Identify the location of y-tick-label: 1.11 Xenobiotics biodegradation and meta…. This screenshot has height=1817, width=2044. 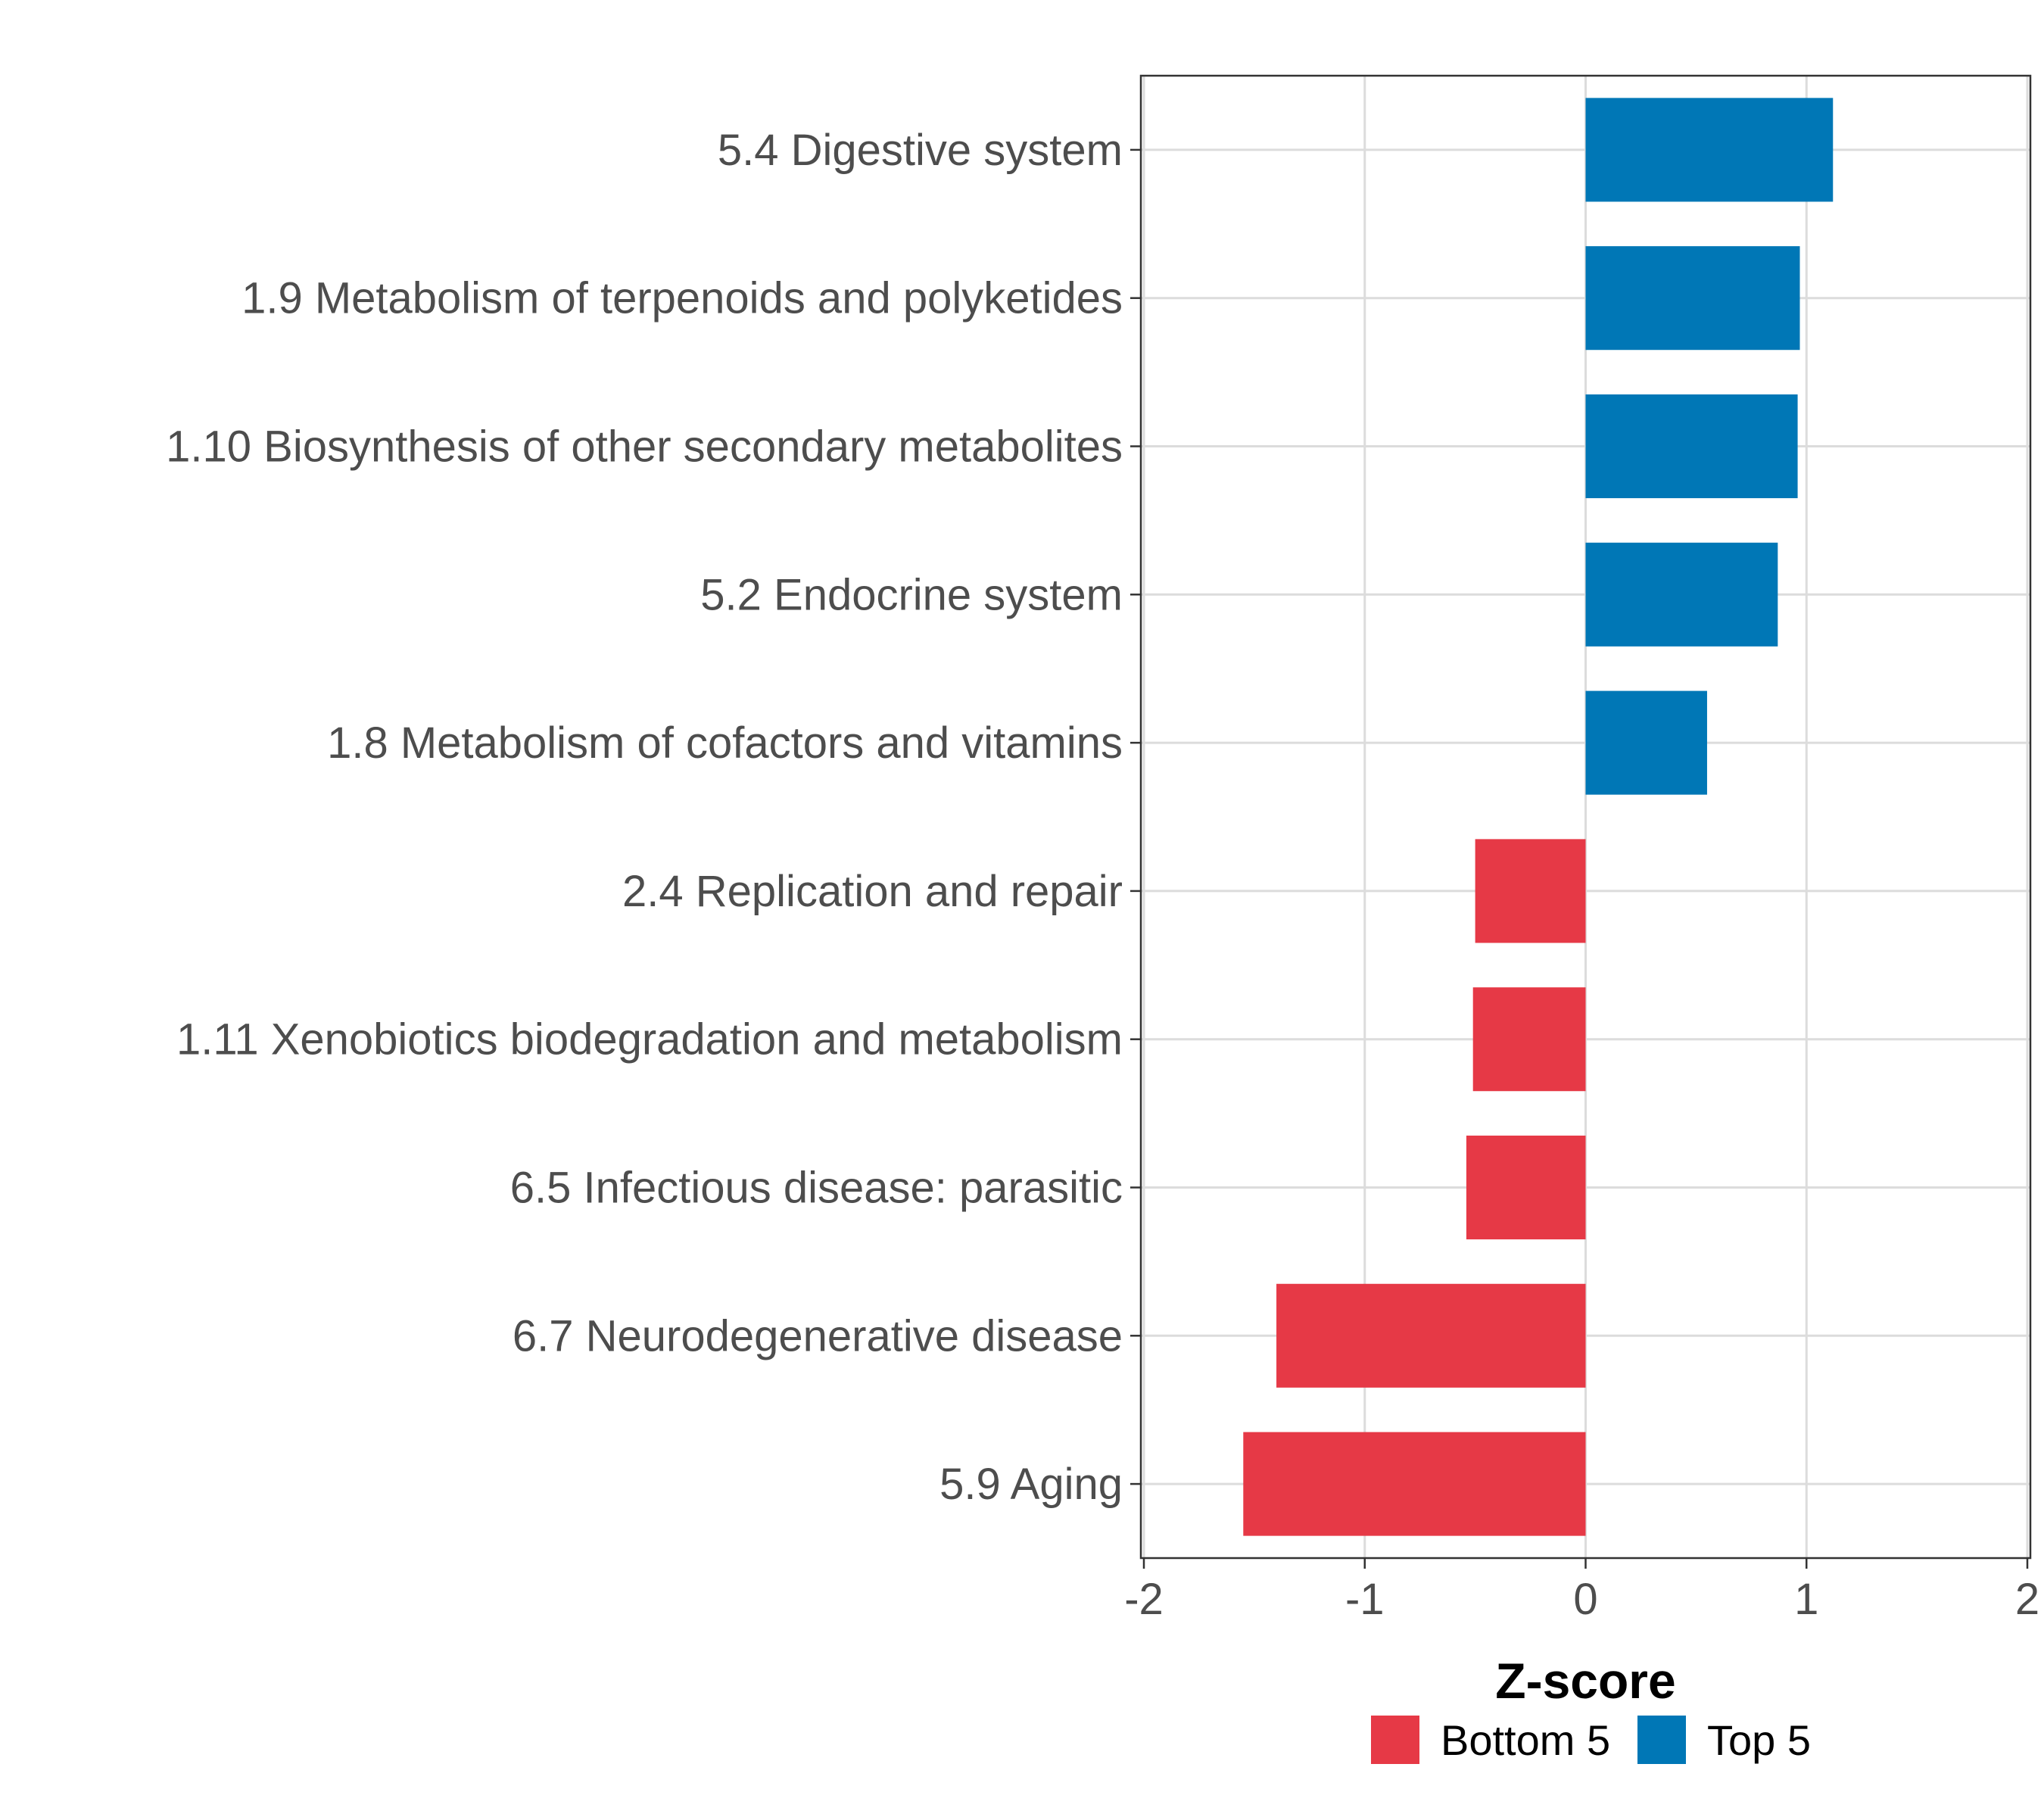
(649, 1039).